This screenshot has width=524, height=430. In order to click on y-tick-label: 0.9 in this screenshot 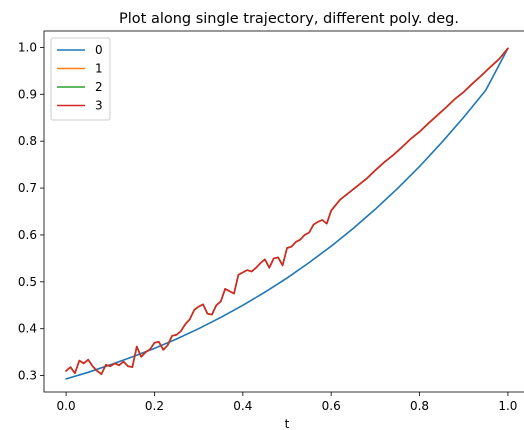, I will do `click(27, 94)`.